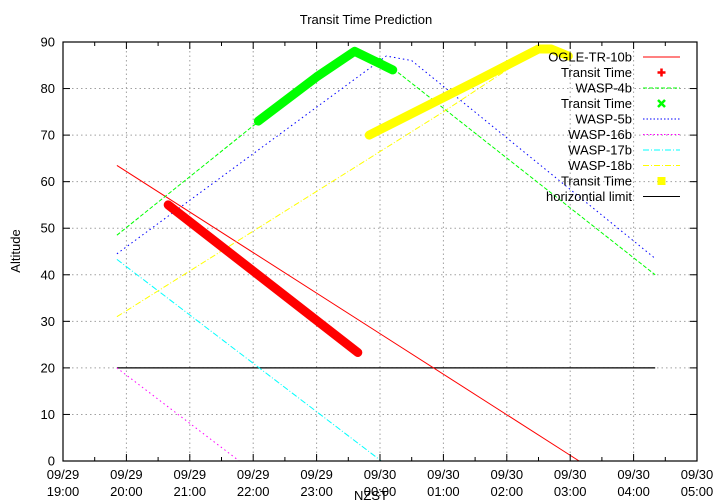 Image resolution: width=720 pixels, height=504 pixels. What do you see at coordinates (380, 491) in the screenshot?
I see `x-tick-time: 00:00` at bounding box center [380, 491].